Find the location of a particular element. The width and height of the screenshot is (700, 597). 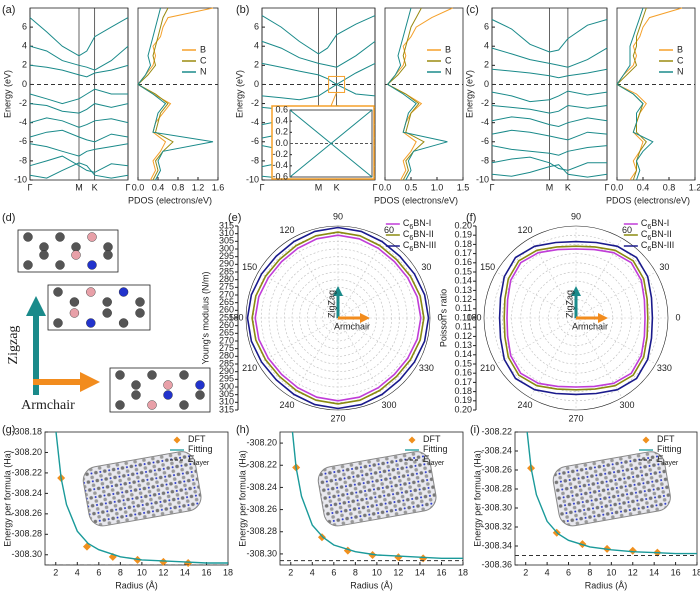

molecule-cell is located at coordinates (68, 251).